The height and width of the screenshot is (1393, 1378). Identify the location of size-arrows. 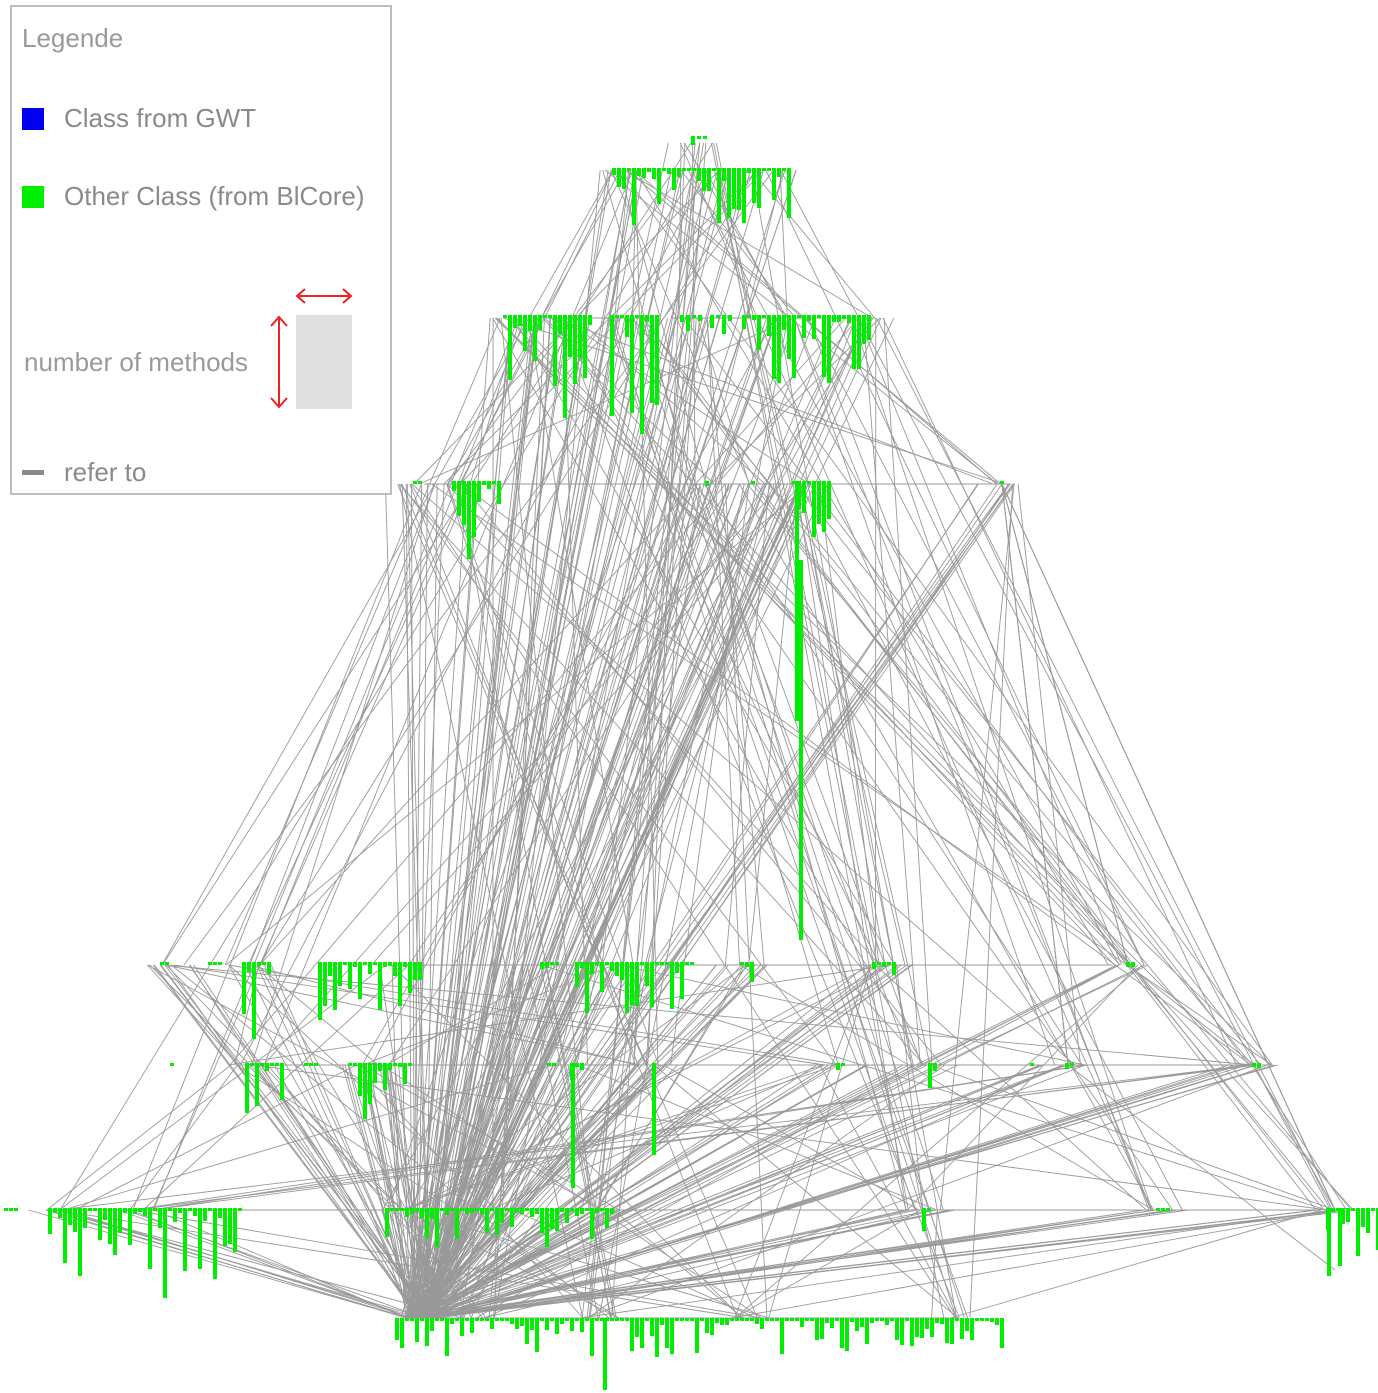
(311, 348).